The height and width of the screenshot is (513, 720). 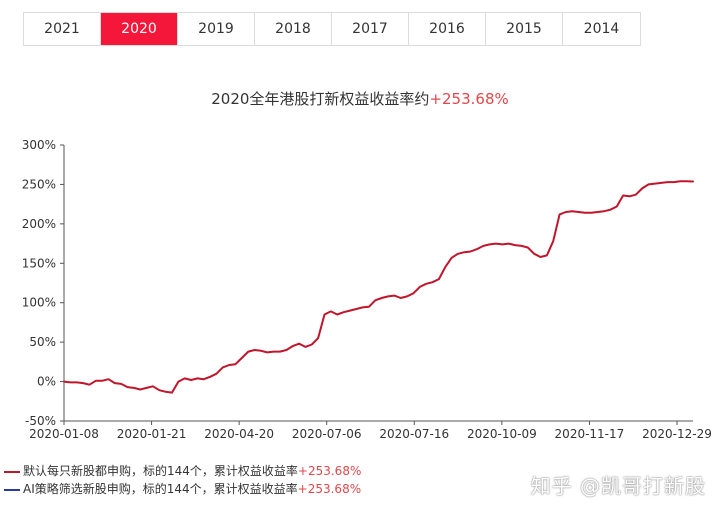 I want to click on tab-year-2019: 2019, so click(x=216, y=29).